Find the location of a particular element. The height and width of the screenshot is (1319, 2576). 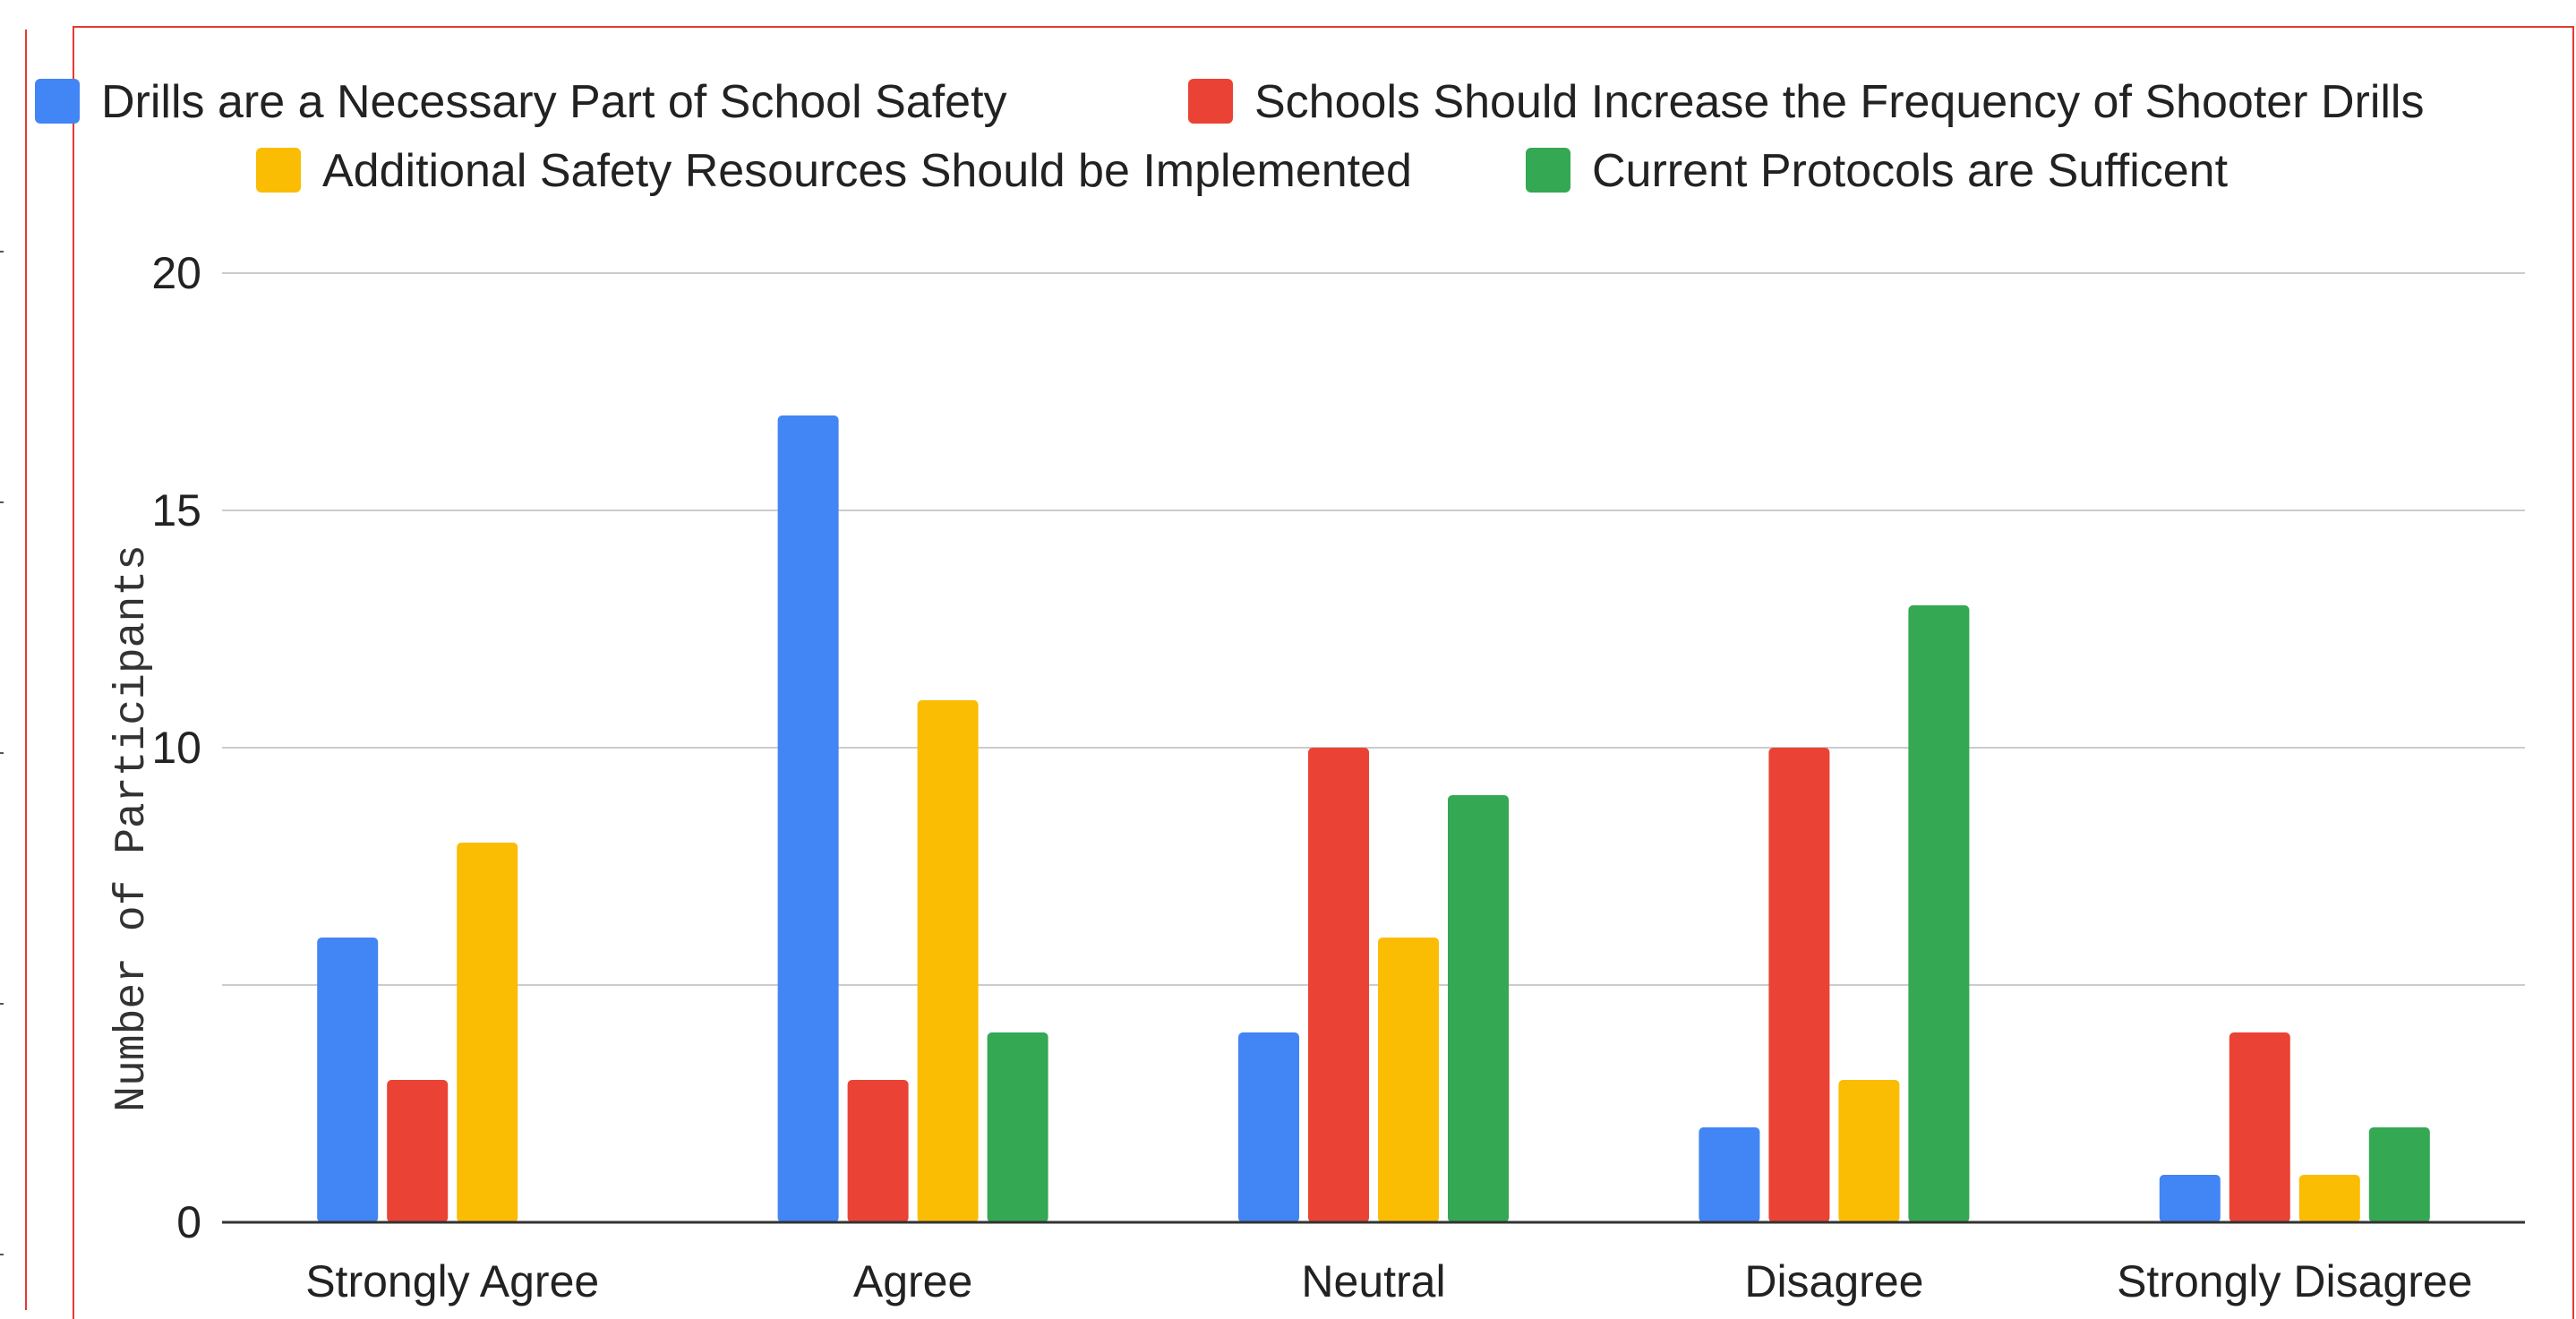

y-tick-label: 20 is located at coordinates (176, 273).